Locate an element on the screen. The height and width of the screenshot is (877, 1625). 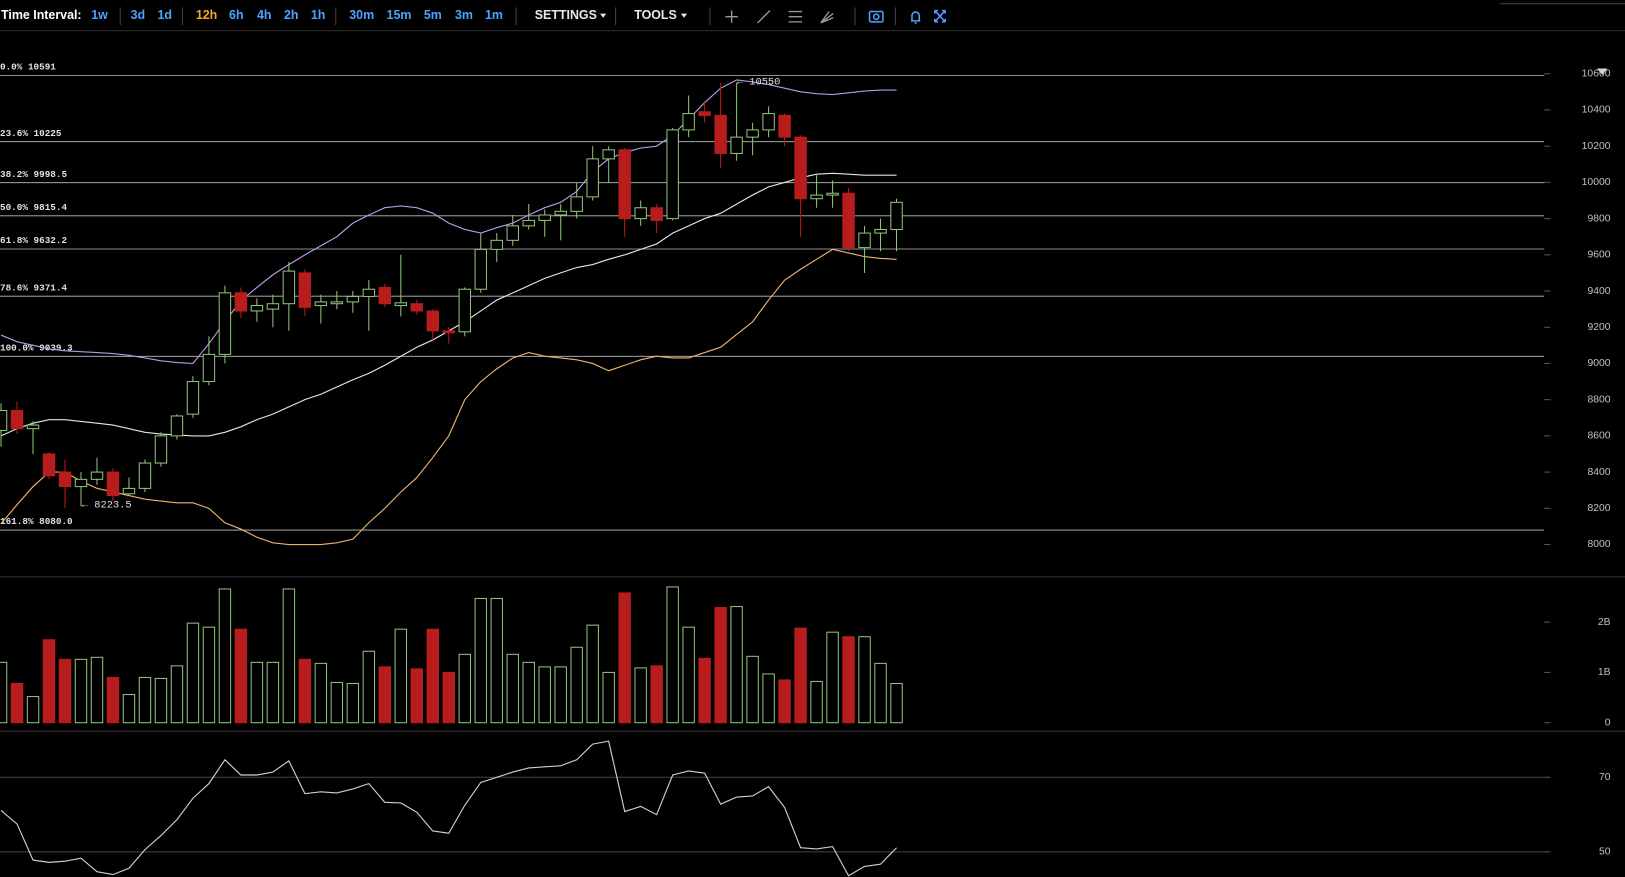
toolbar-separators is located at coordinates (507, 16).